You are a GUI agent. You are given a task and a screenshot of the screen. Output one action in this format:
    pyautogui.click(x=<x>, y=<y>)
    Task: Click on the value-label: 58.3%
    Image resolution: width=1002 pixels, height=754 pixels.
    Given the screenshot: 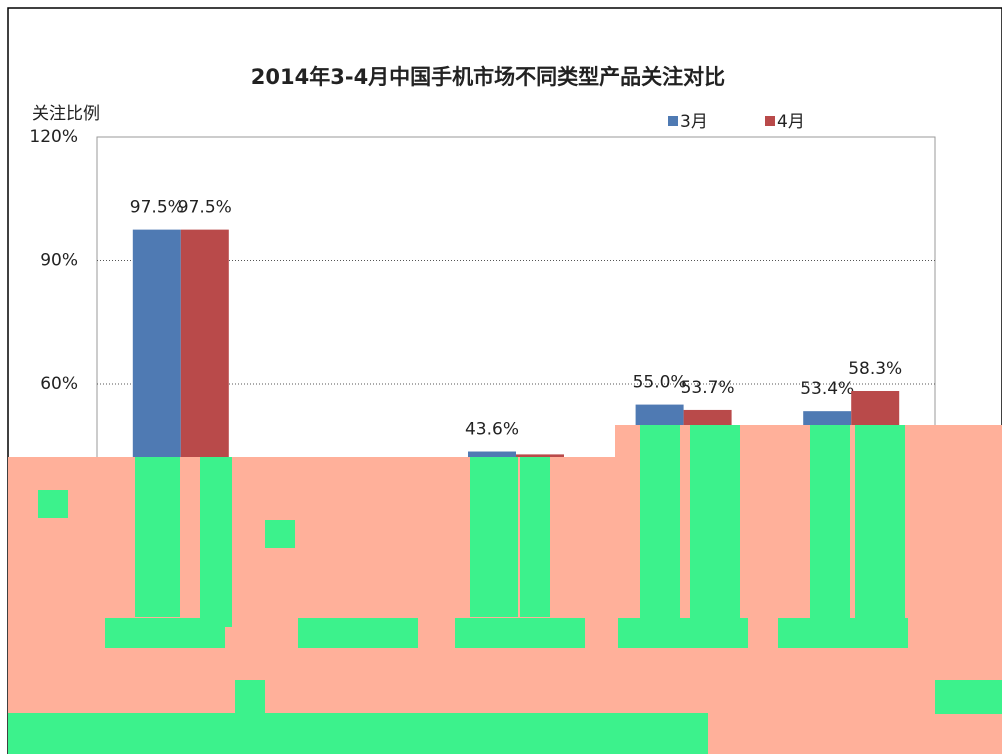 What is the action you would take?
    pyautogui.click(x=875, y=369)
    